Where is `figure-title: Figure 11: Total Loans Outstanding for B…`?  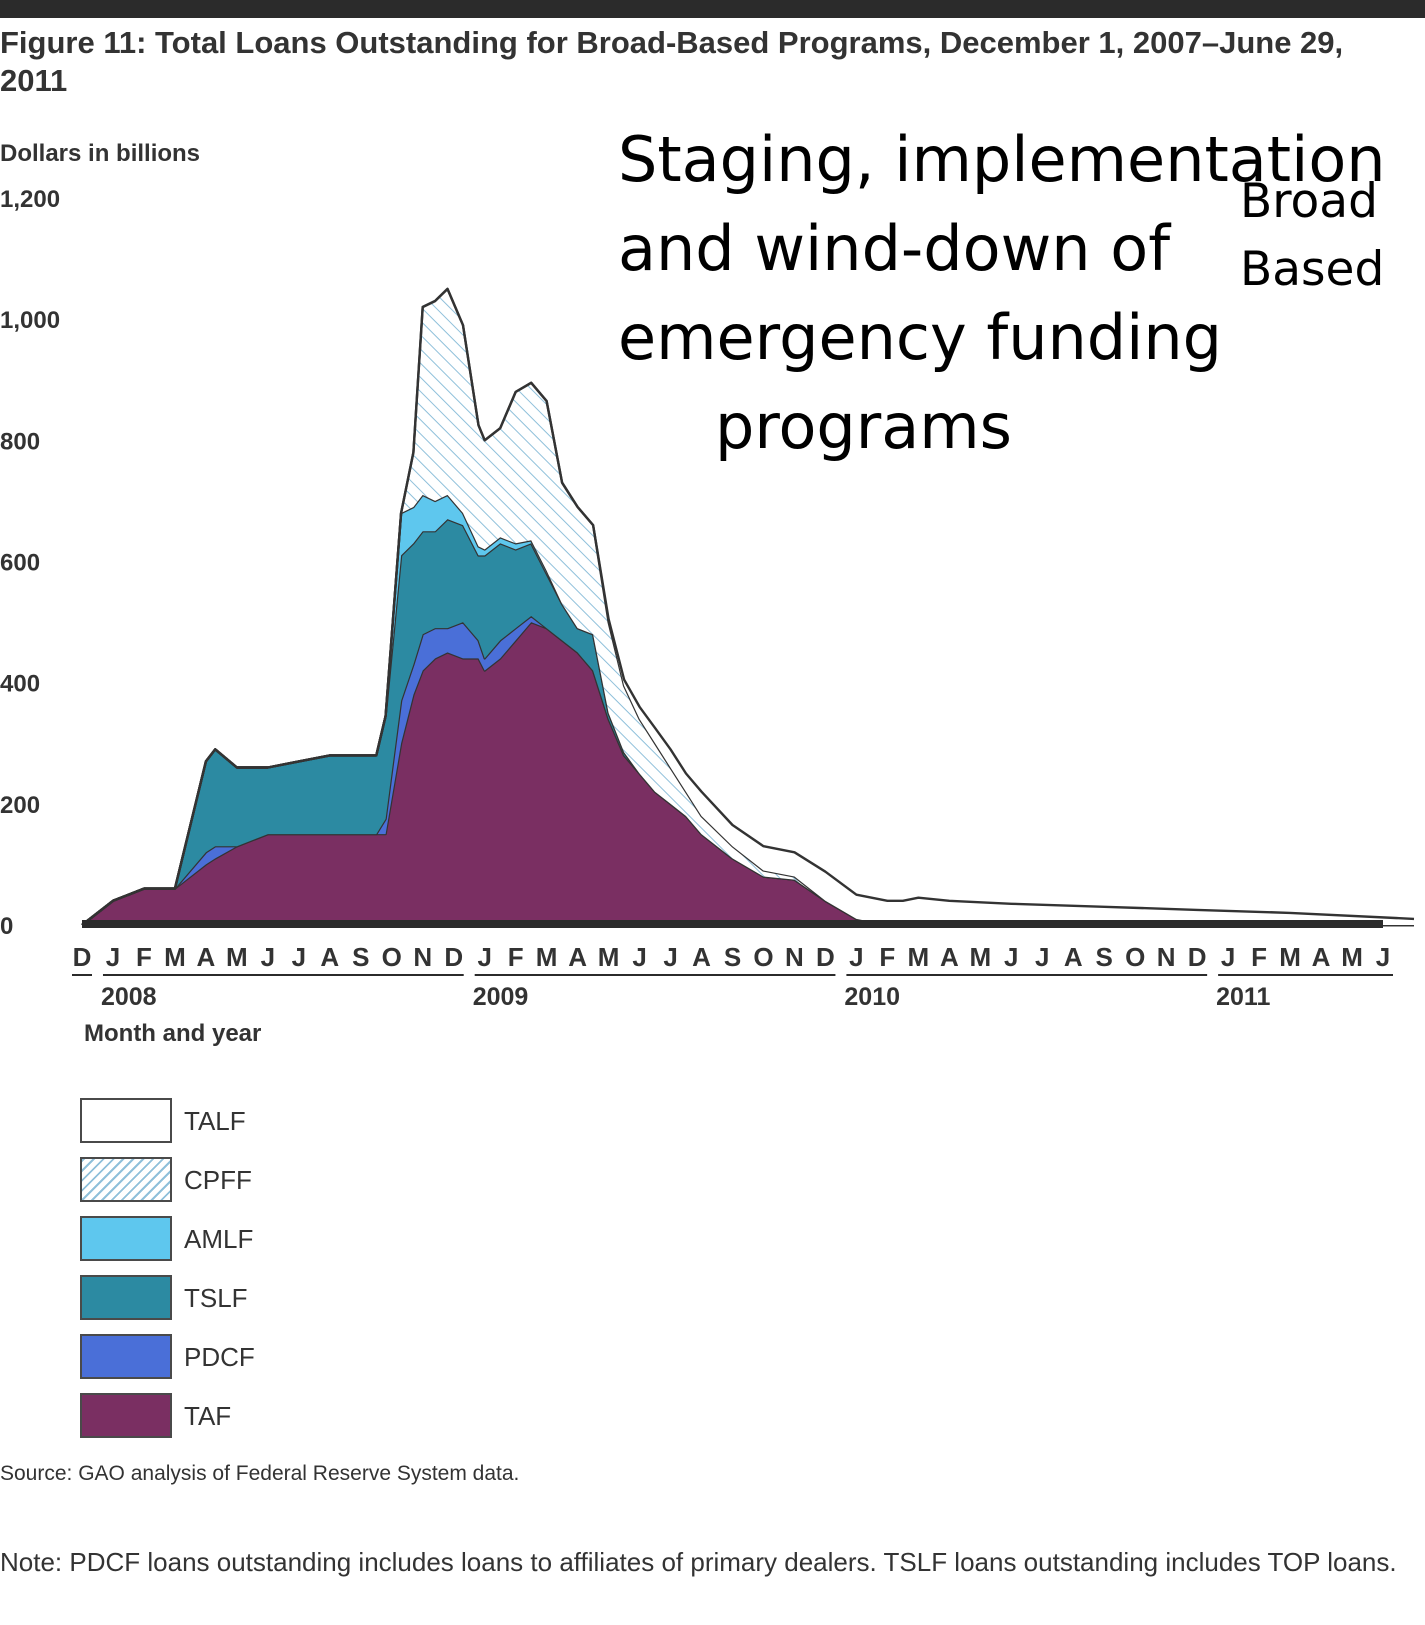 figure-title: Figure 11: Total Loans Outstanding for B… is located at coordinates (672, 61).